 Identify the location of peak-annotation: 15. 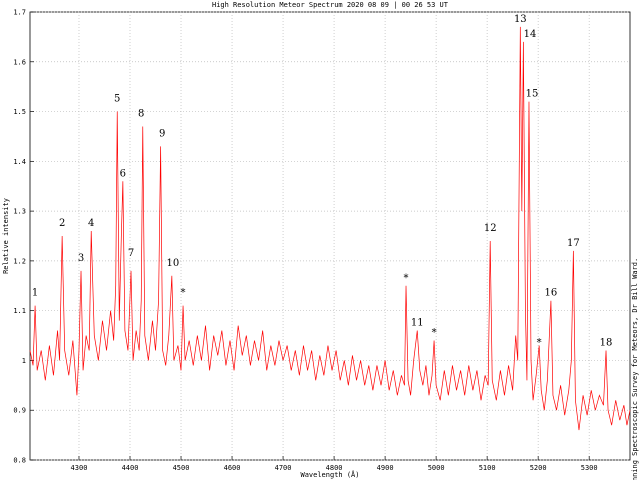
(532, 94).